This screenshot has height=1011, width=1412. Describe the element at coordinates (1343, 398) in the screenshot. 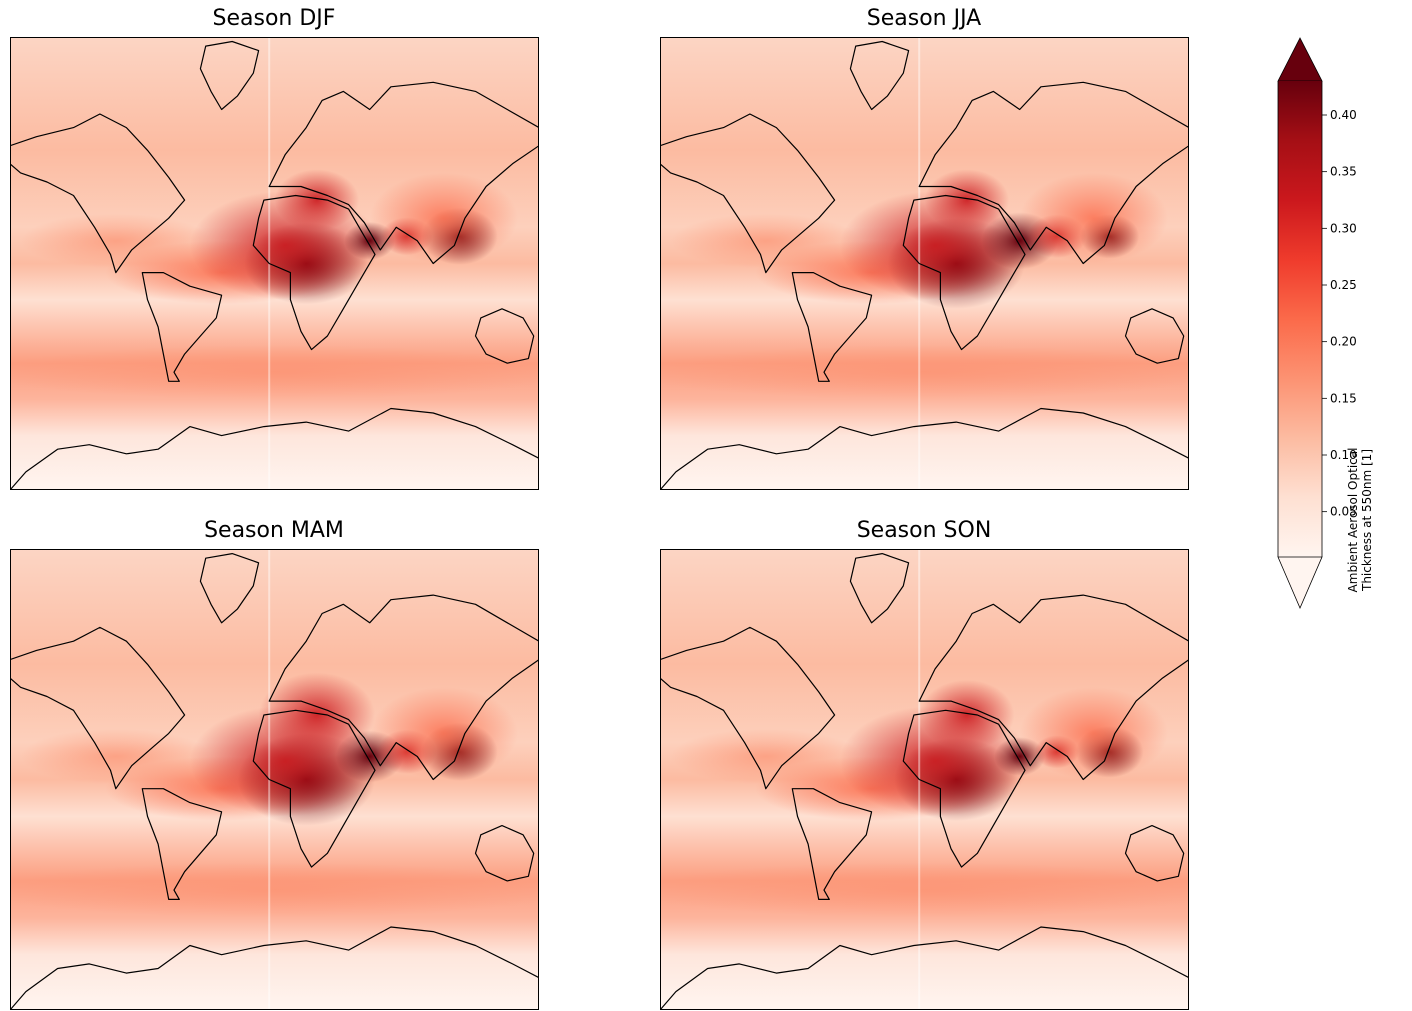

I see `colorbar-tick-label: 0.15` at that location.